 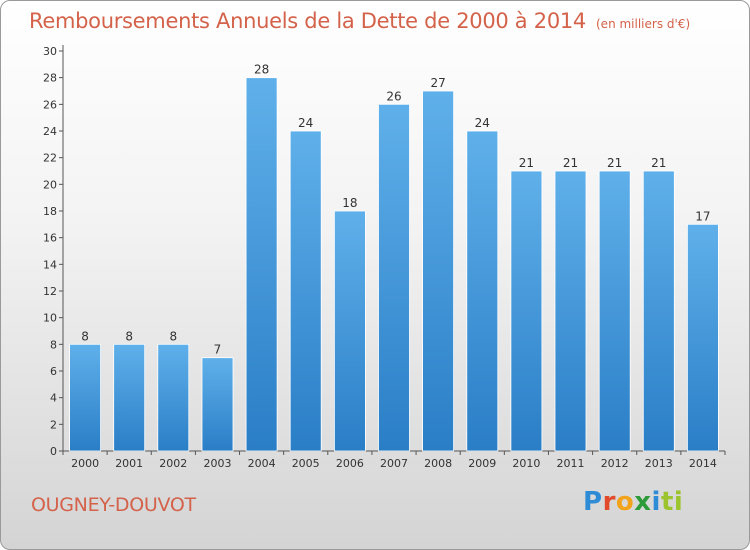 I want to click on value-label: 27, so click(x=437, y=83).